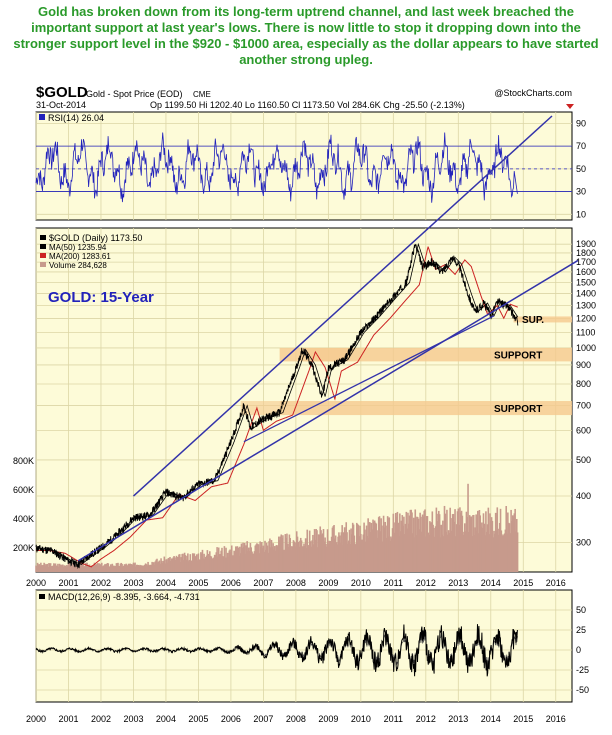 Image resolution: width=612 pixels, height=735 pixels. I want to click on y-tick-label: 1900, so click(586, 244).